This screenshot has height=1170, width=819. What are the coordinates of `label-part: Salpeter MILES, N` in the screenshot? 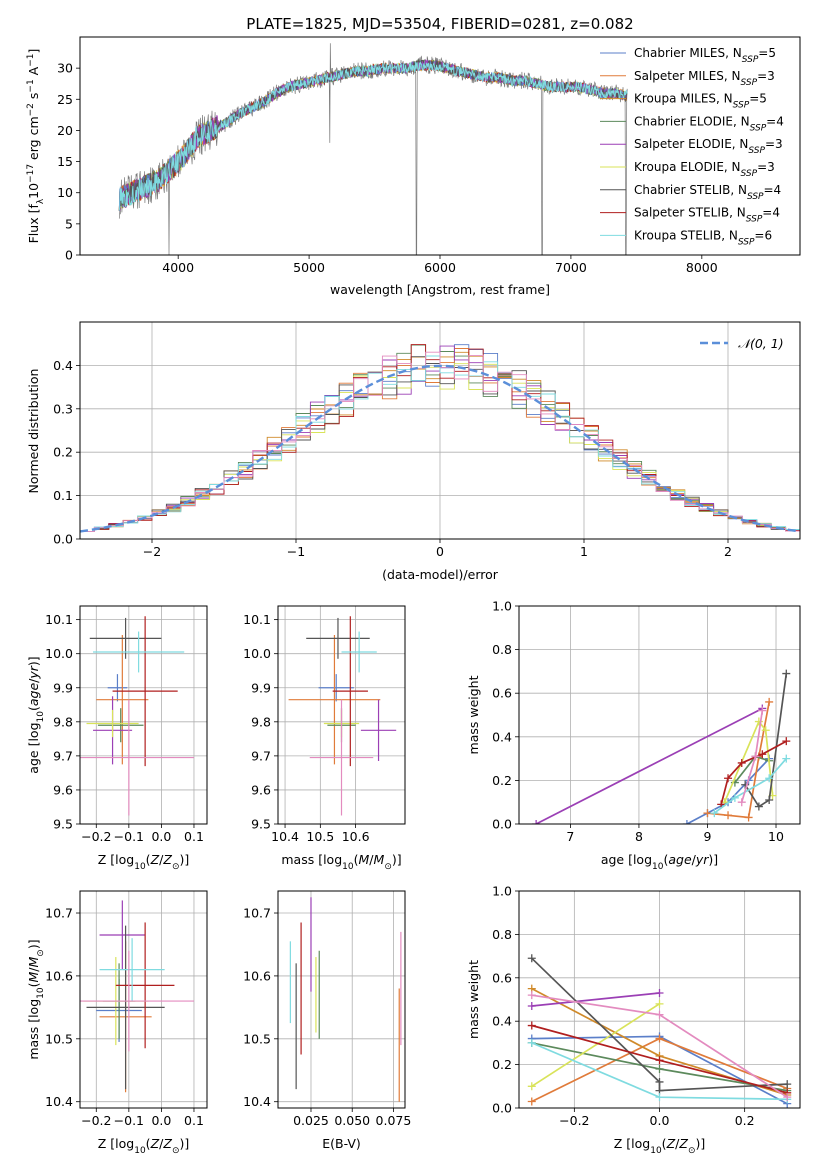 It's located at (687, 76).